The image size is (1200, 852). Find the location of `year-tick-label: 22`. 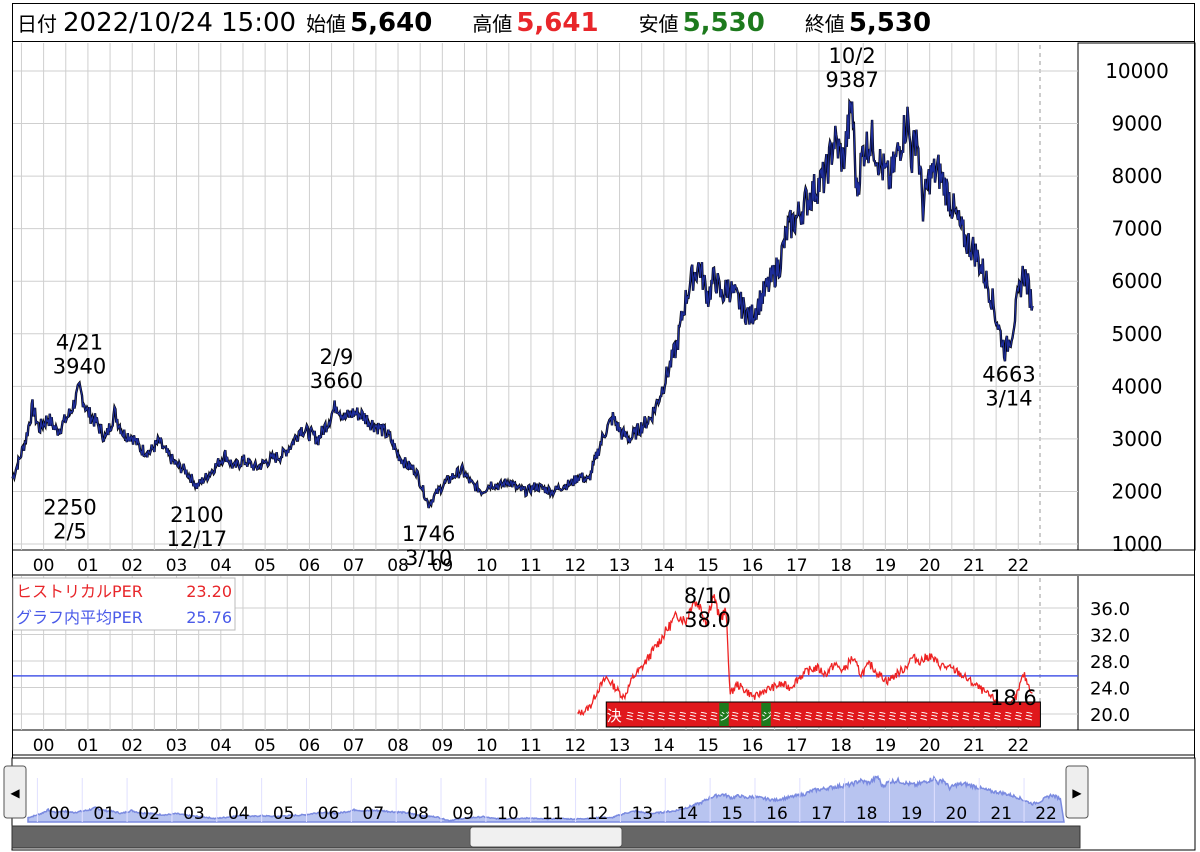

year-tick-label: 22 is located at coordinates (1018, 566).